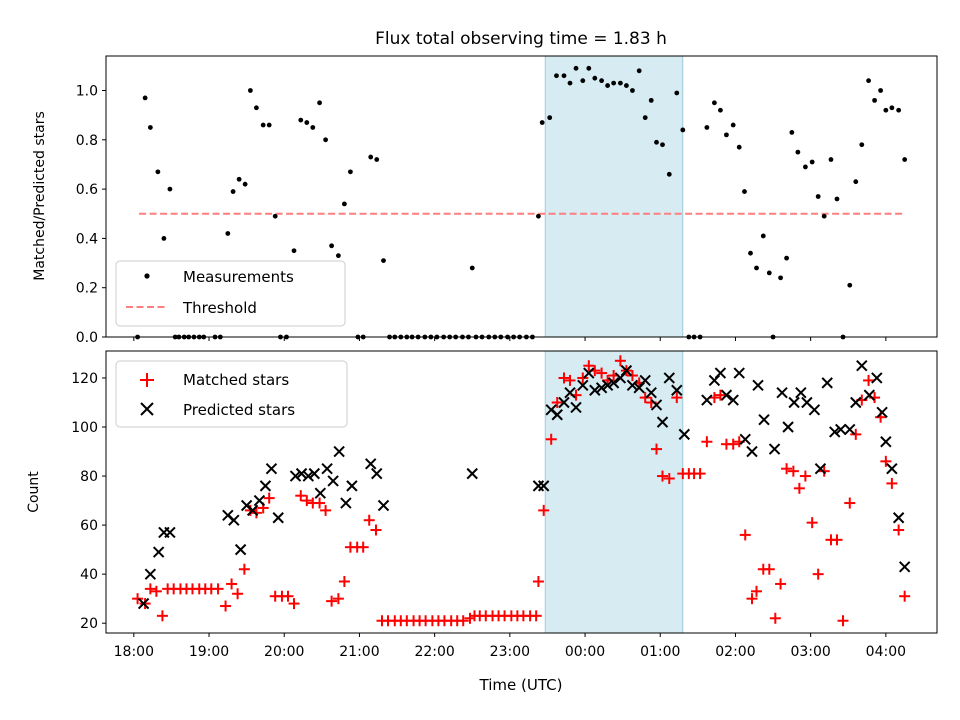 The height and width of the screenshot is (720, 960). What do you see at coordinates (231, 394) in the screenshot?
I see `bottom-legend-box` at bounding box center [231, 394].